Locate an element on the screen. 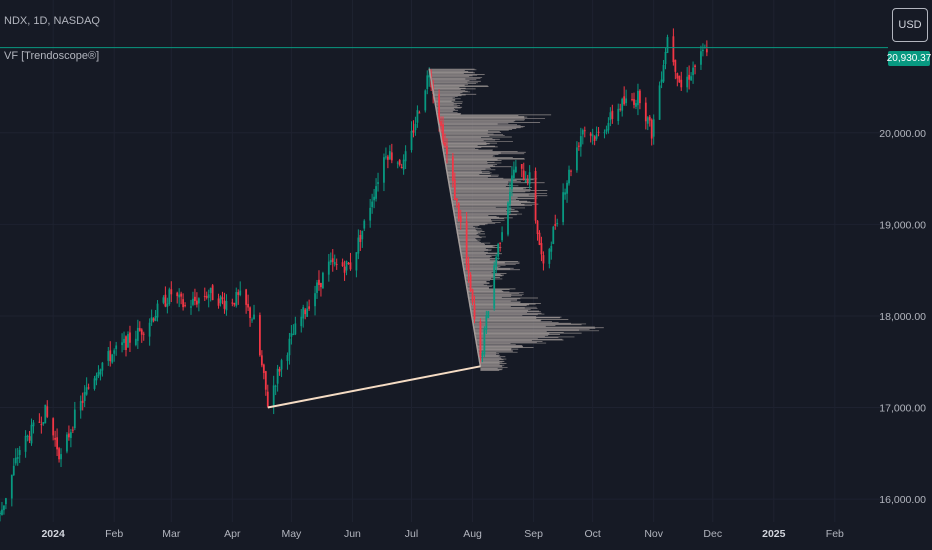 The image size is (932, 550). x-tick-label: May is located at coordinates (291, 534).